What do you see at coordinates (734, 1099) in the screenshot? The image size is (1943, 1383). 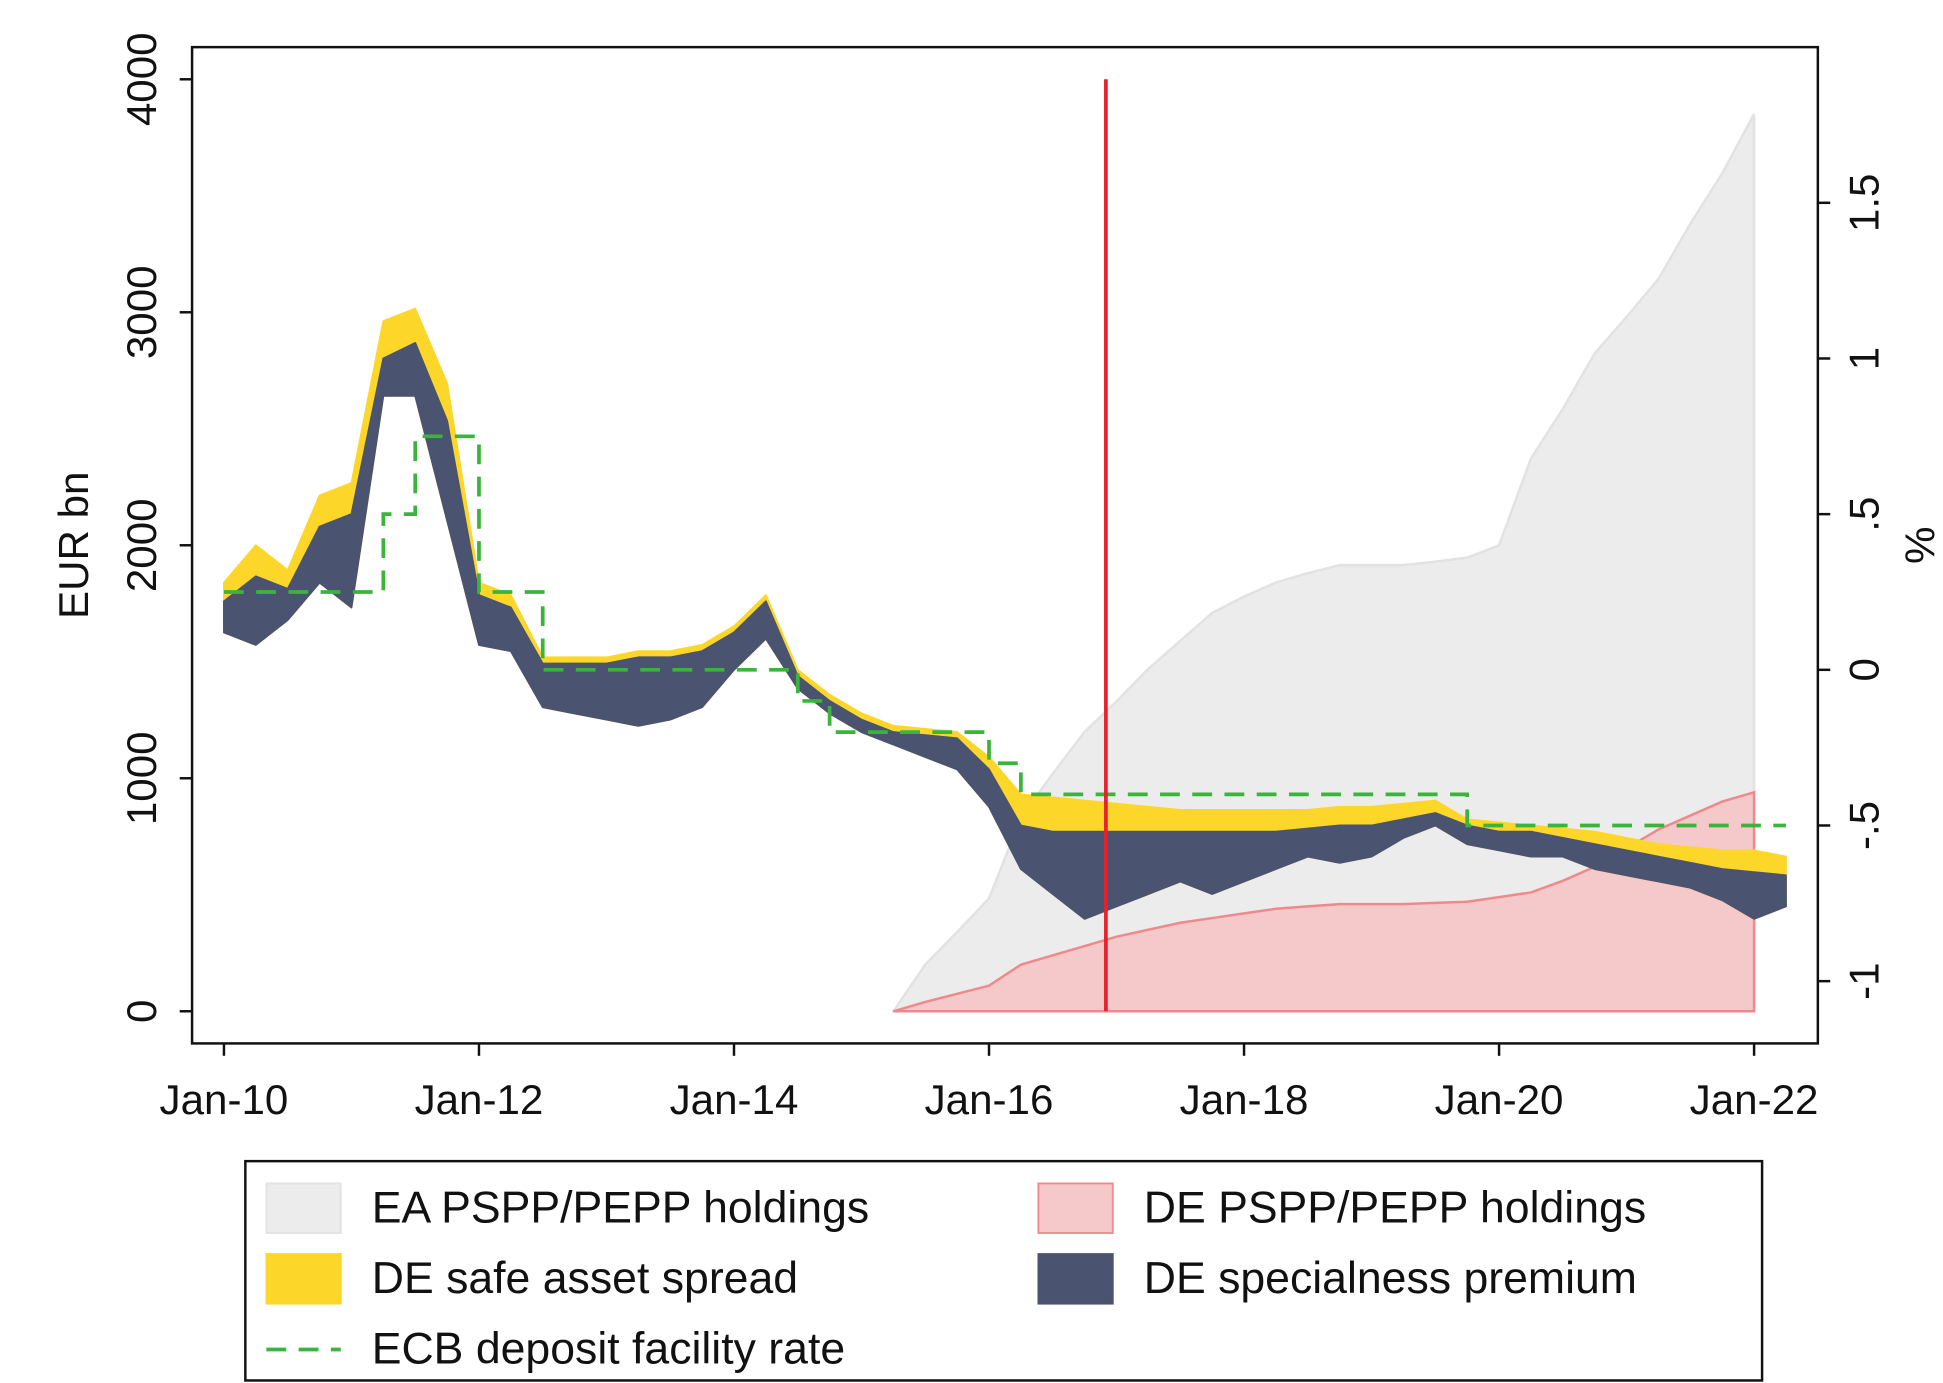 I see `x-tick-label: Jan-14` at bounding box center [734, 1099].